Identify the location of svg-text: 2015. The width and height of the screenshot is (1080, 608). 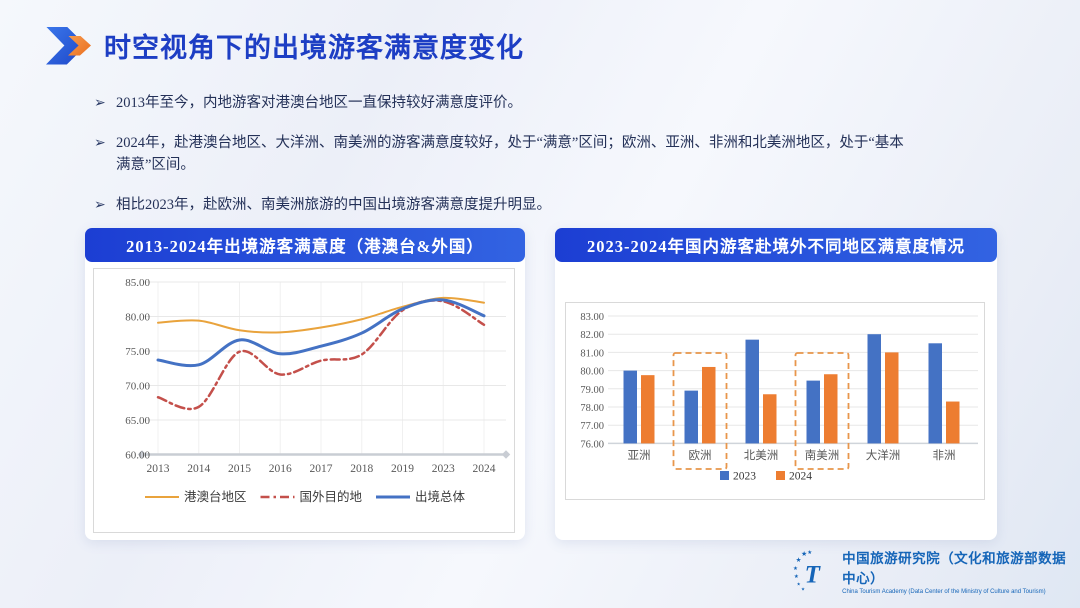
(239, 469).